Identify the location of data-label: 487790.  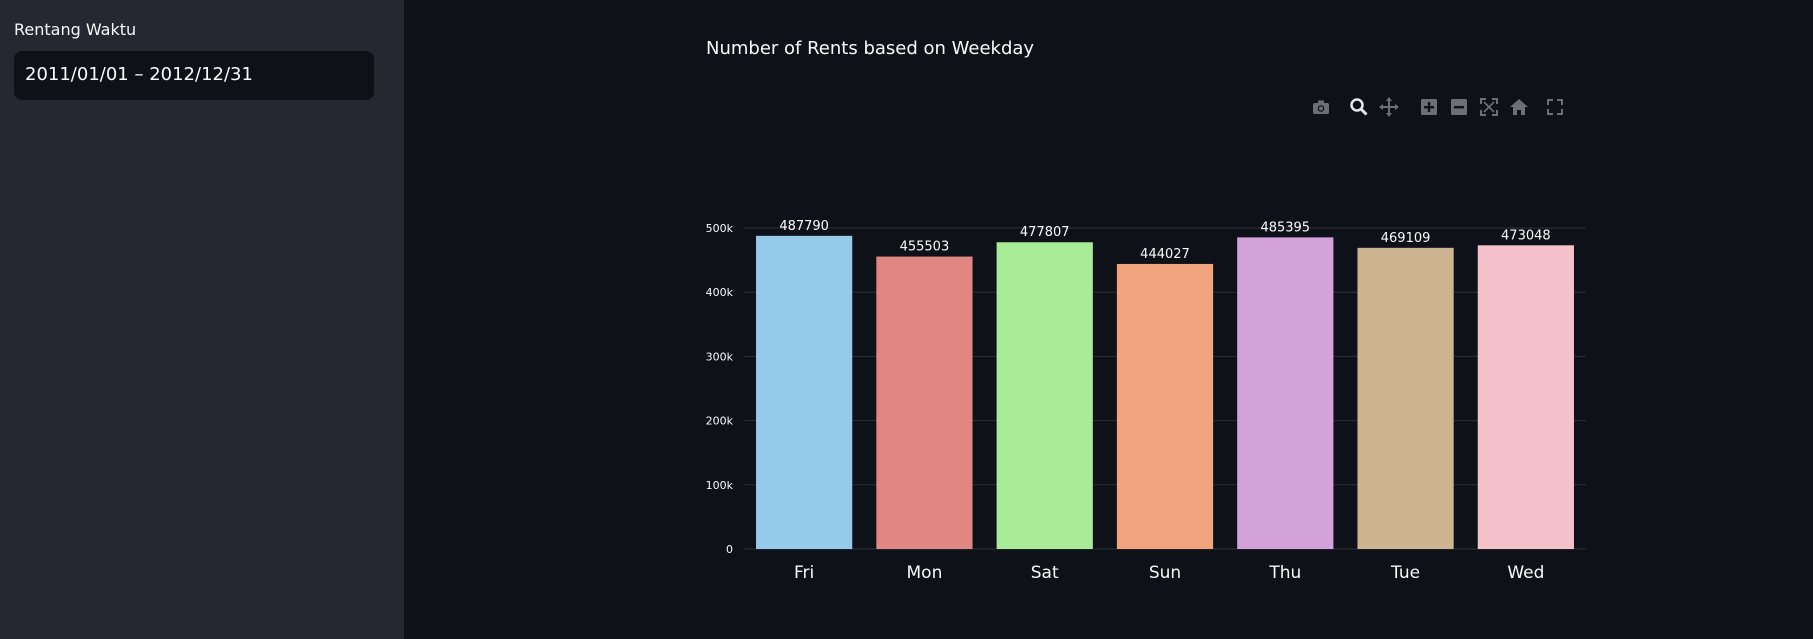
(804, 226).